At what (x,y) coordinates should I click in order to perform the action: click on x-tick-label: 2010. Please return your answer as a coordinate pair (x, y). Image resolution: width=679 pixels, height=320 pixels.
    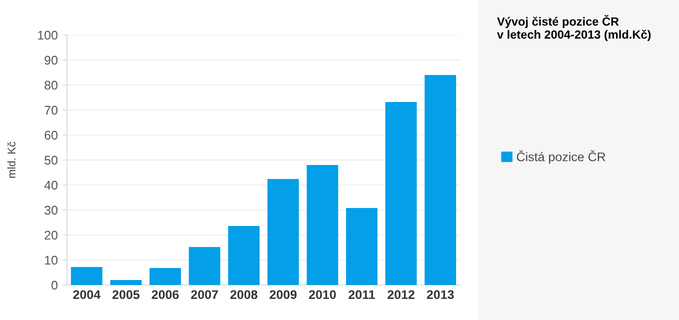
    Looking at the image, I should click on (322, 295).